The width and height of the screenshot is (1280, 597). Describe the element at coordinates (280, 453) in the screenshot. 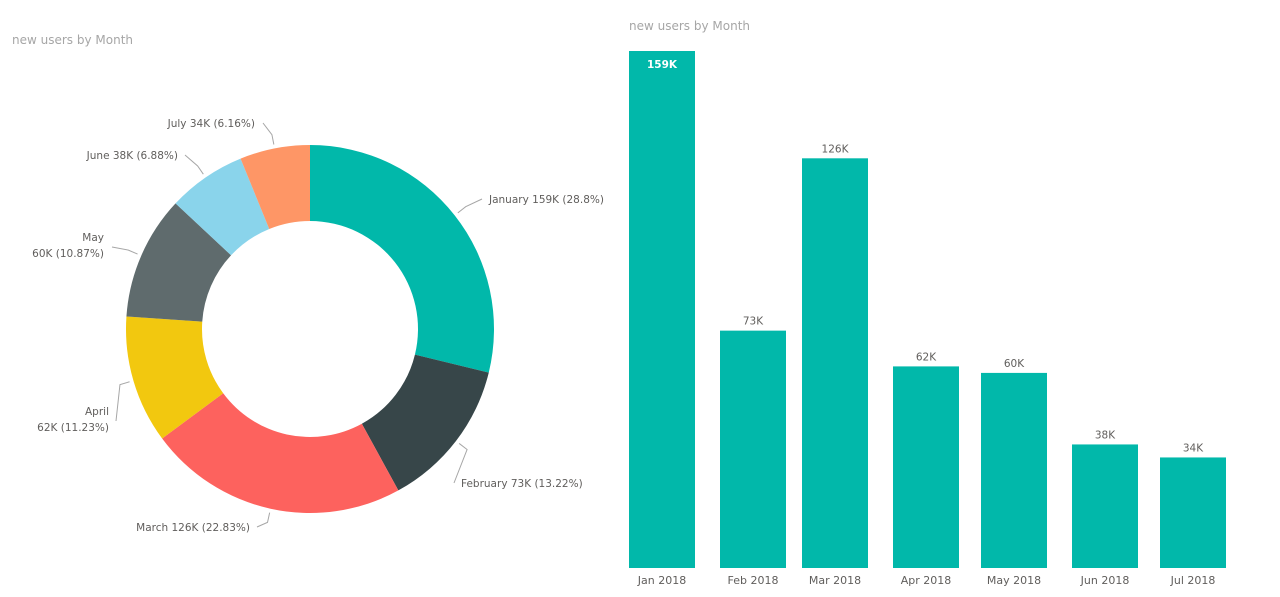

I see `donut-slice-march` at that location.